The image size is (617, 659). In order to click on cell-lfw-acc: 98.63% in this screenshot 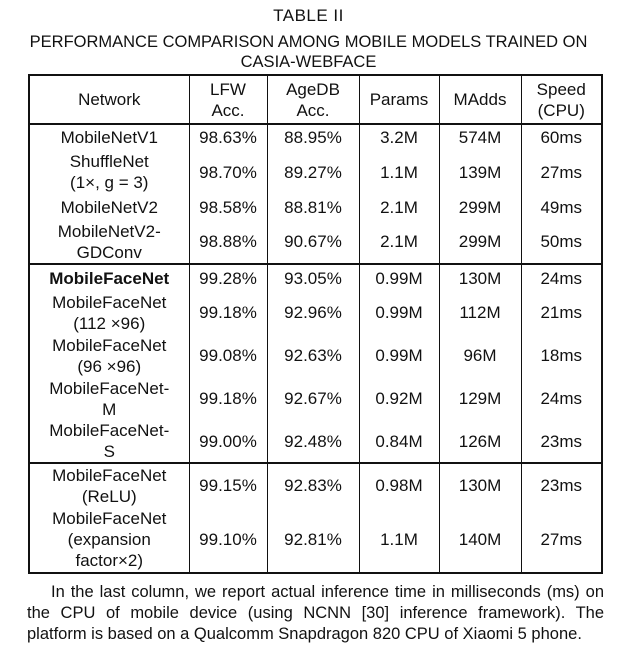, I will do `click(228, 137)`.